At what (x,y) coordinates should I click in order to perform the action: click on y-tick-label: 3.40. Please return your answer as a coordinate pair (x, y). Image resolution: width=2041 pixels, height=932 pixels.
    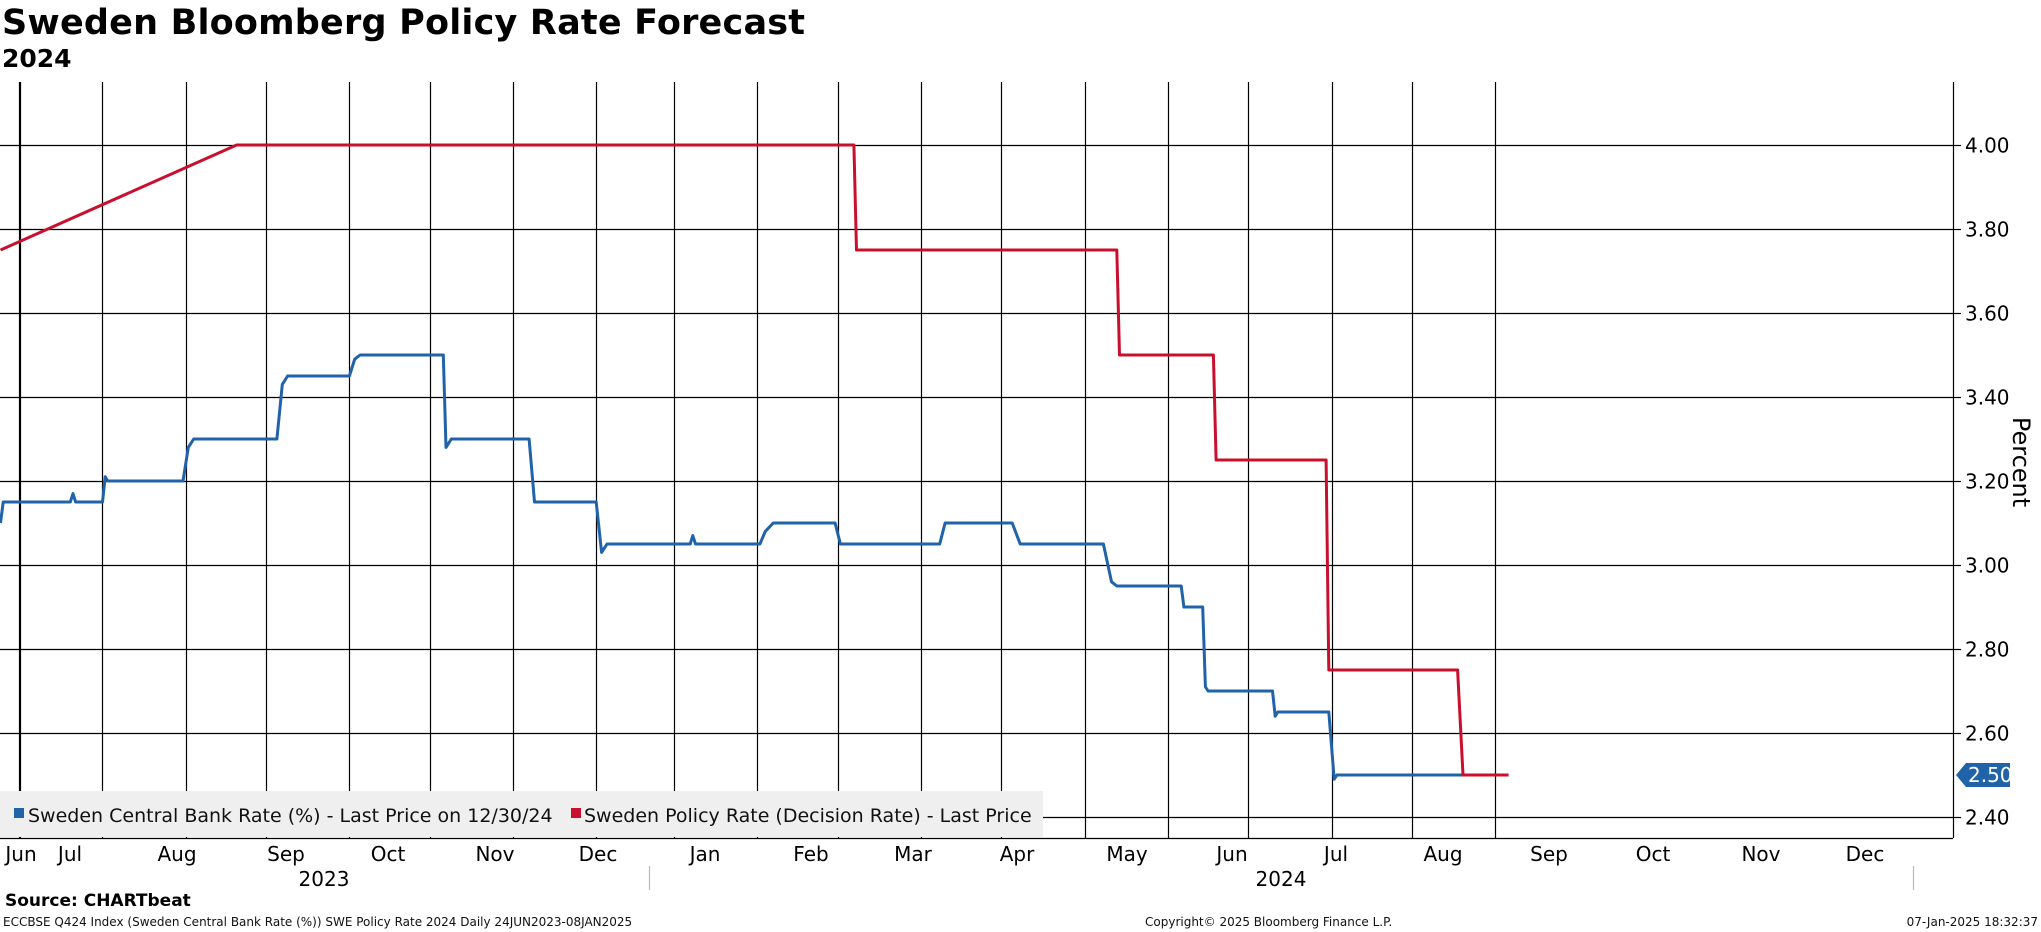
    Looking at the image, I should click on (1987, 398).